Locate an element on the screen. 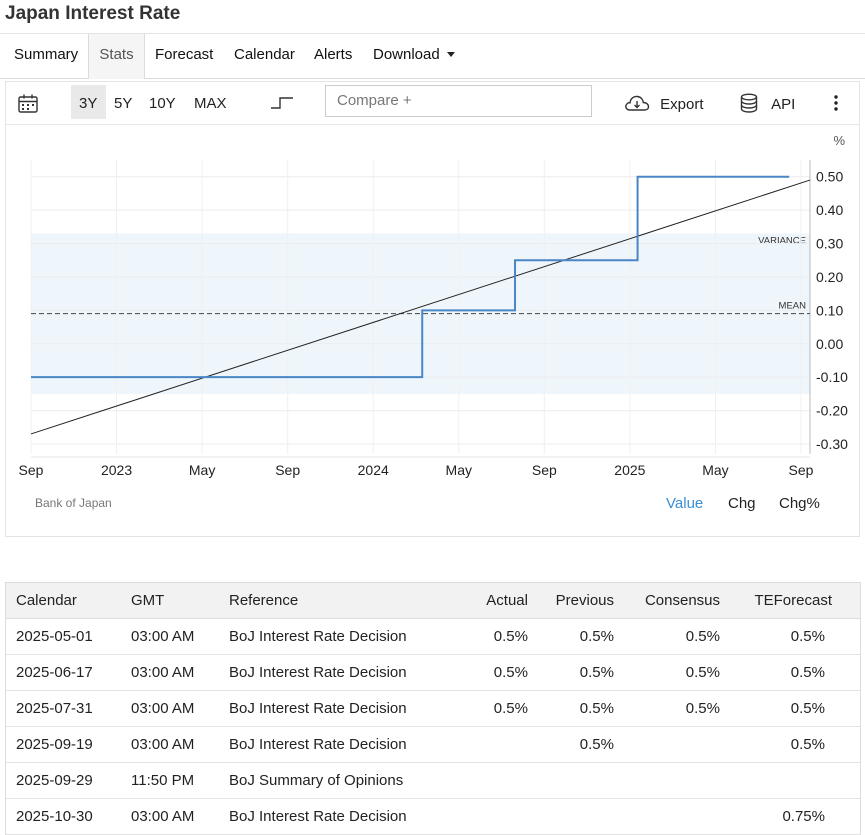 The image size is (865, 835). api-button: API is located at coordinates (767, 103).